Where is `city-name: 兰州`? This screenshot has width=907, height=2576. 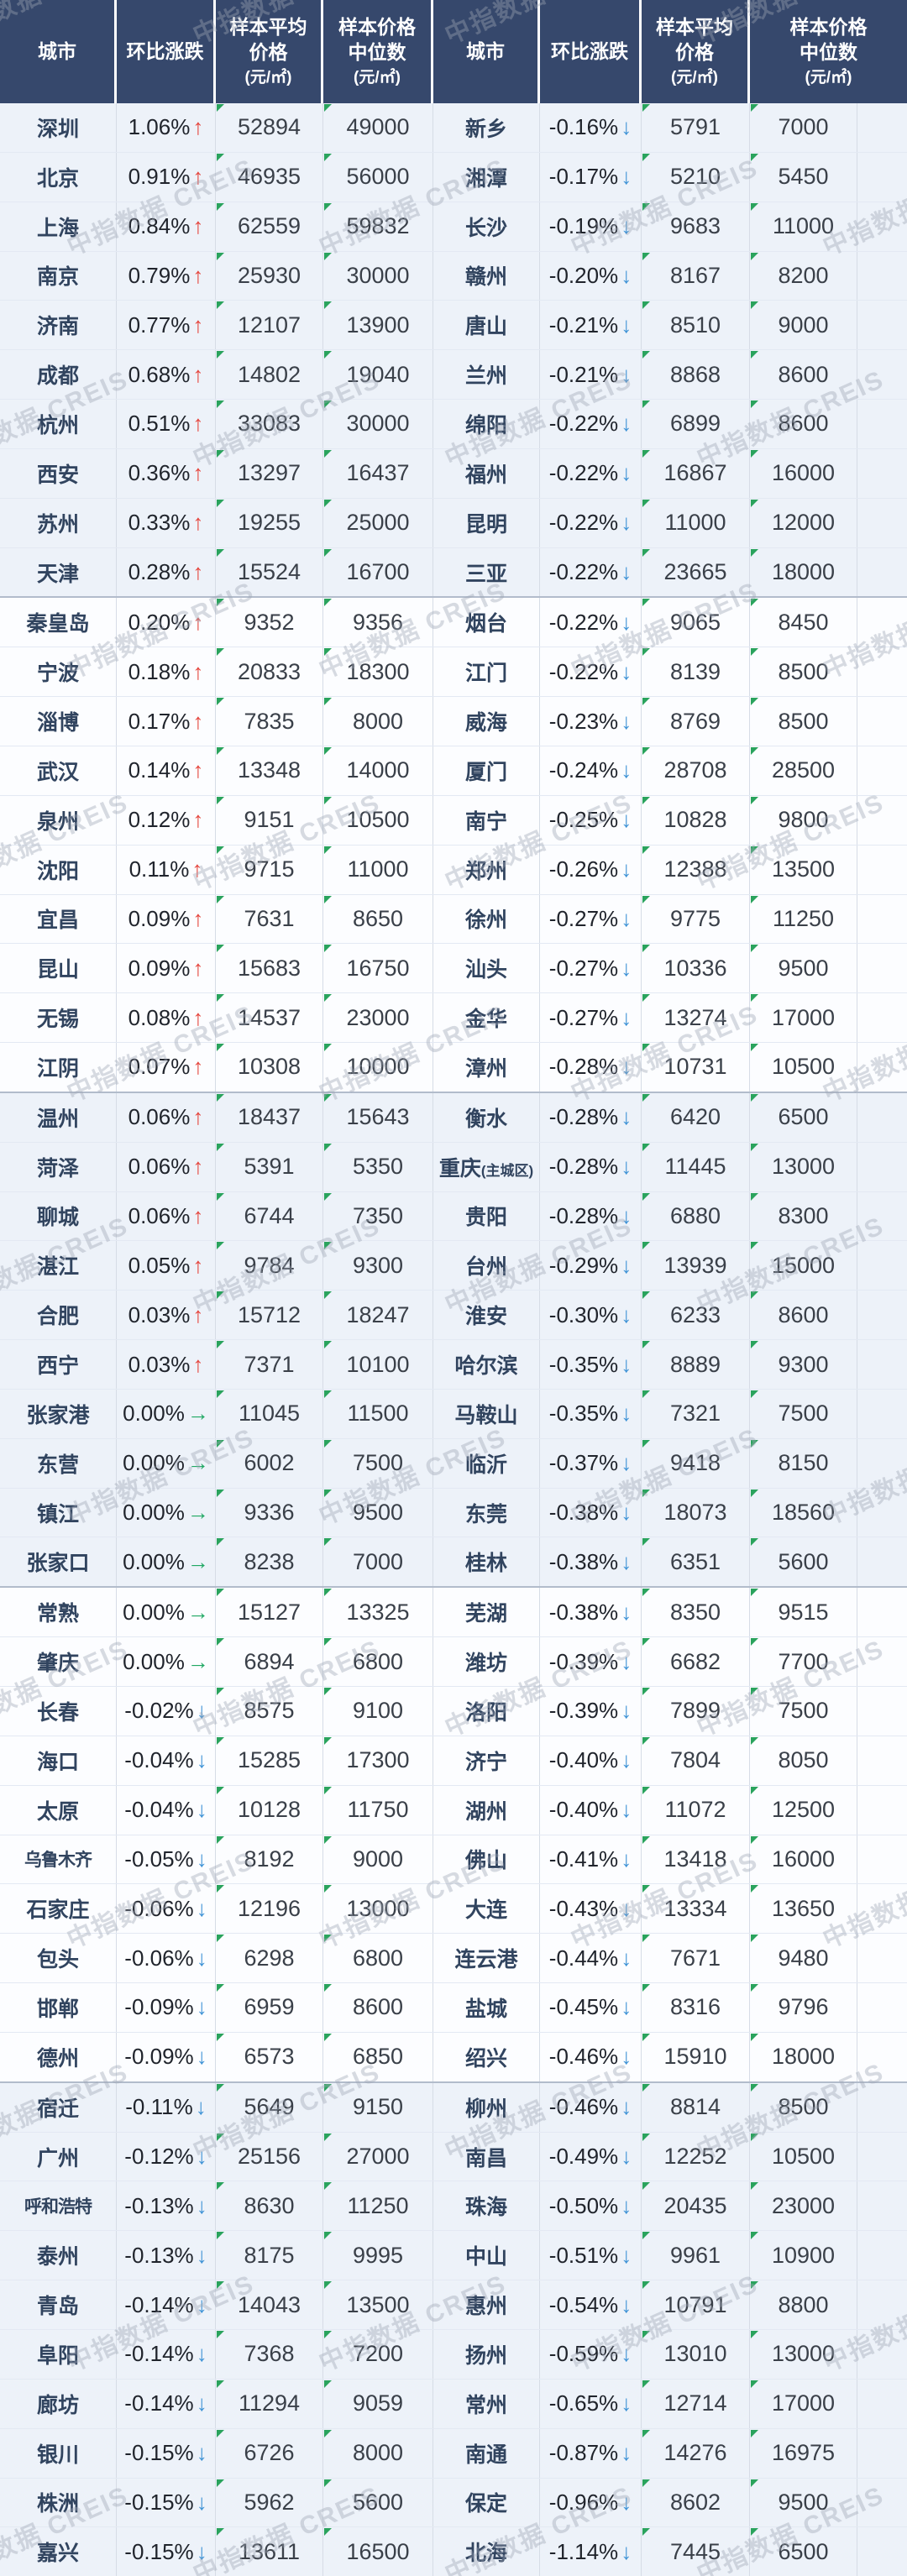 city-name: 兰州 is located at coordinates (485, 376).